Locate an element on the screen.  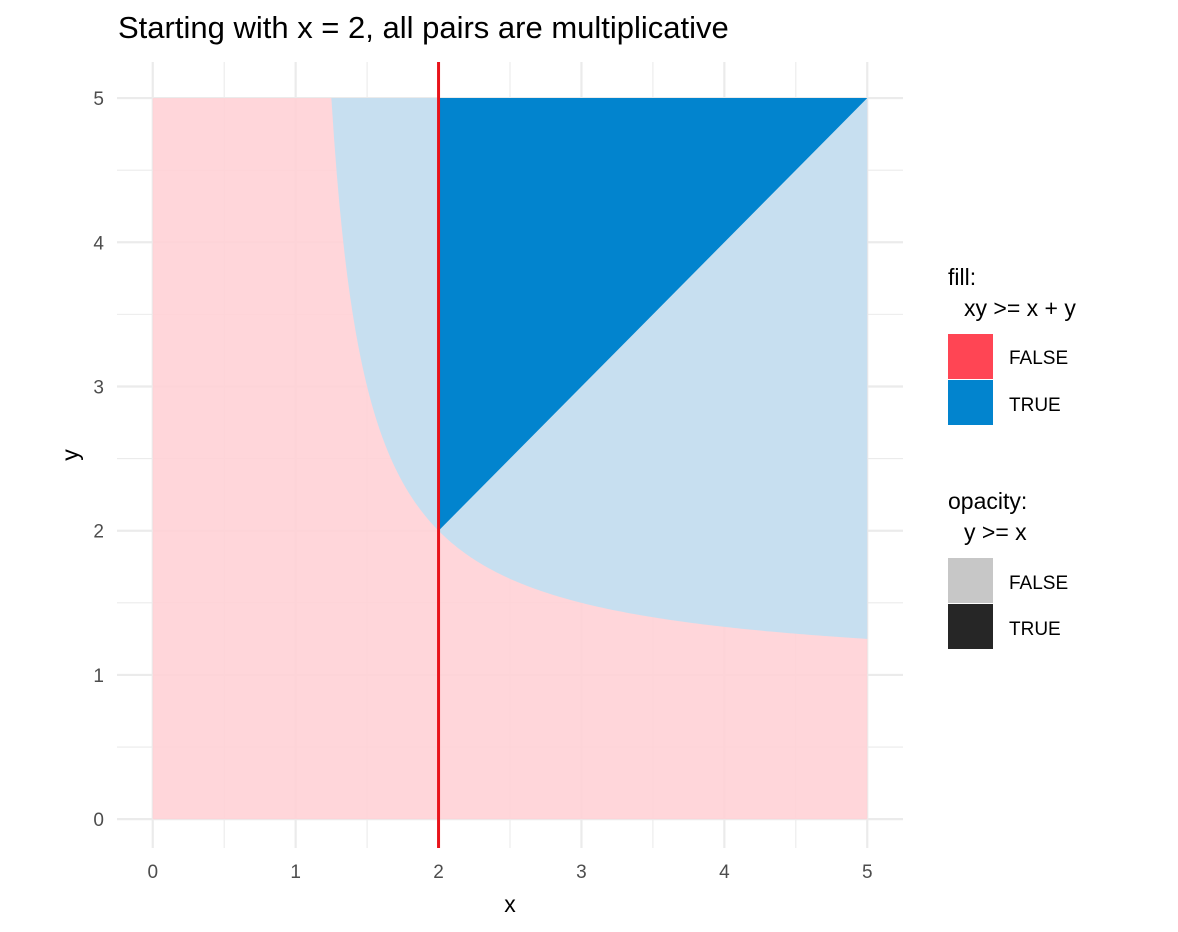
legend-fill-subtitle: xy >= x + y is located at coordinates (1020, 308).